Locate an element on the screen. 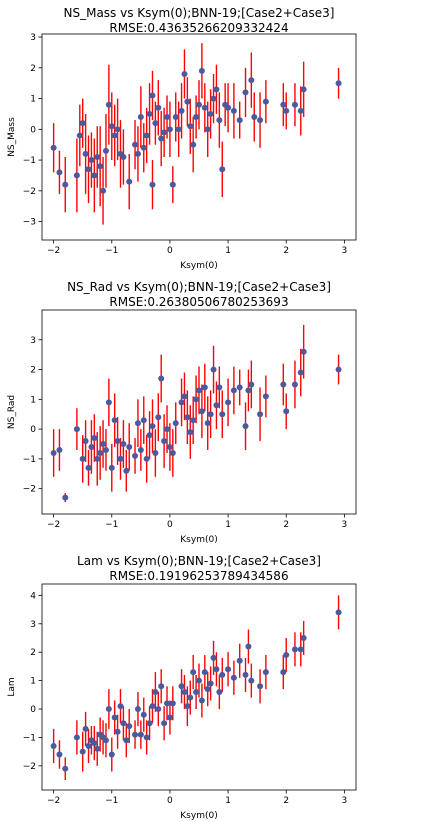 The image size is (433, 822). y-tick-label: 2 is located at coordinates (33, 371).